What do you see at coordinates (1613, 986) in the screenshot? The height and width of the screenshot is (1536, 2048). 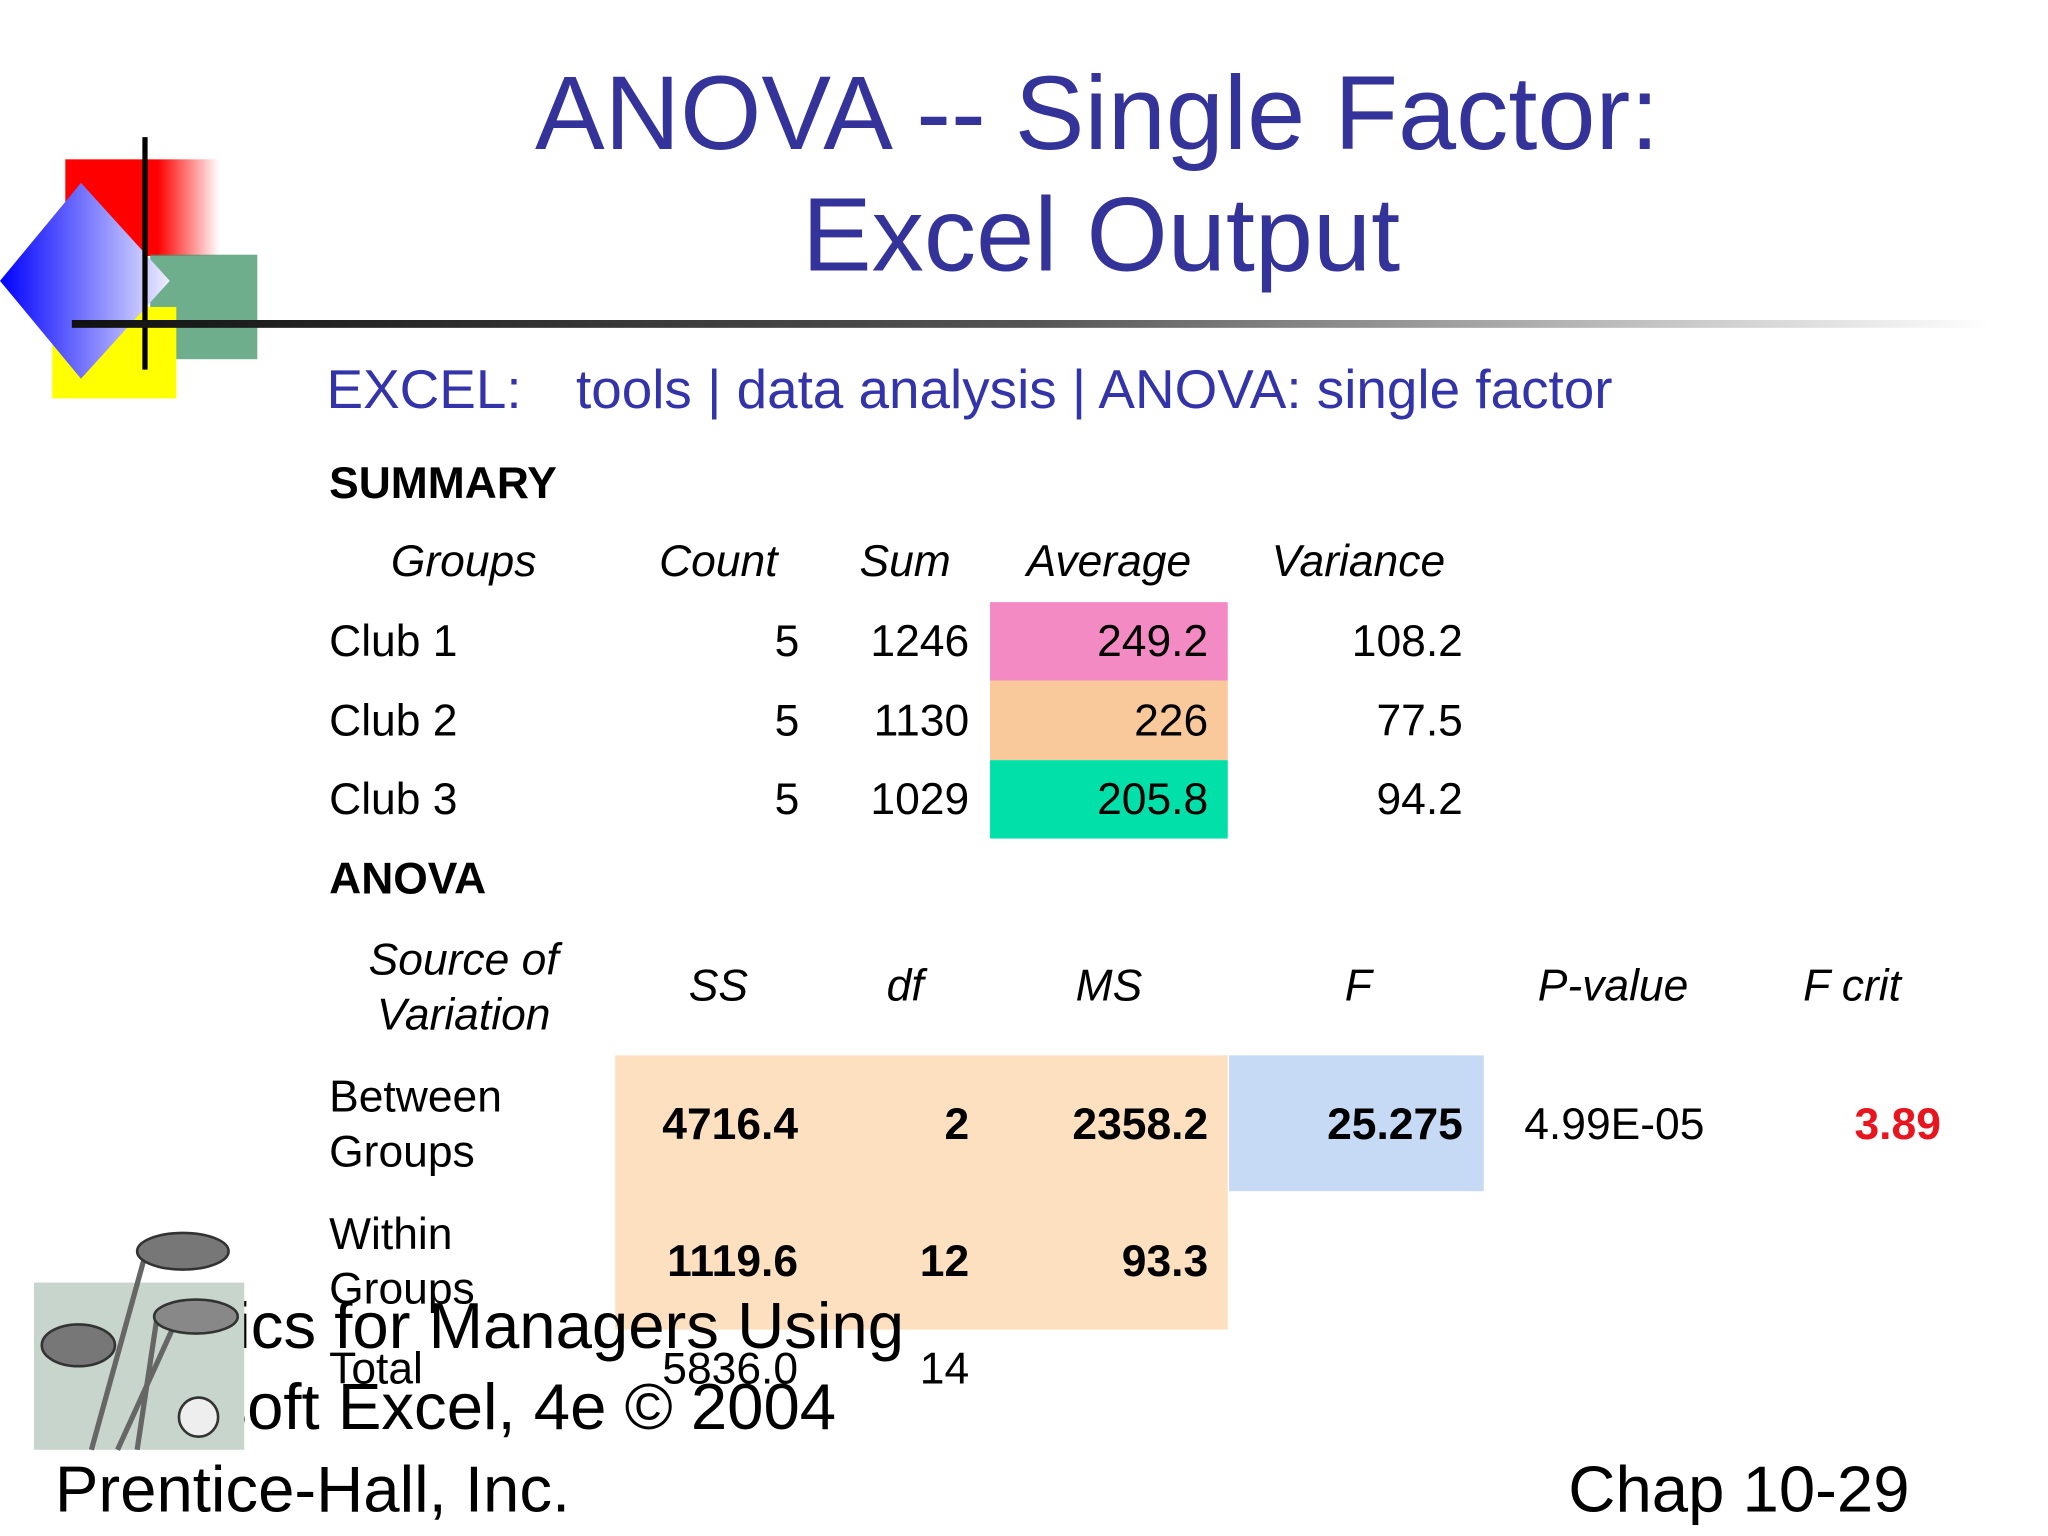 I see `column-header: P-value` at bounding box center [1613, 986].